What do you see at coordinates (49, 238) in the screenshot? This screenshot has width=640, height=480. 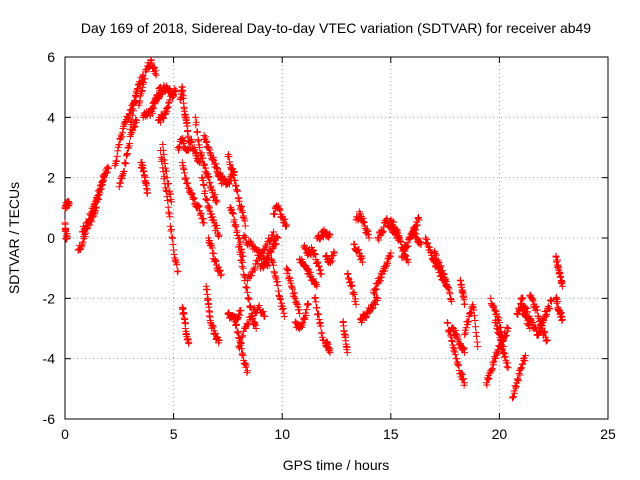 I see `y-tick-labels: -6 -4 -2 0 2 4 6` at bounding box center [49, 238].